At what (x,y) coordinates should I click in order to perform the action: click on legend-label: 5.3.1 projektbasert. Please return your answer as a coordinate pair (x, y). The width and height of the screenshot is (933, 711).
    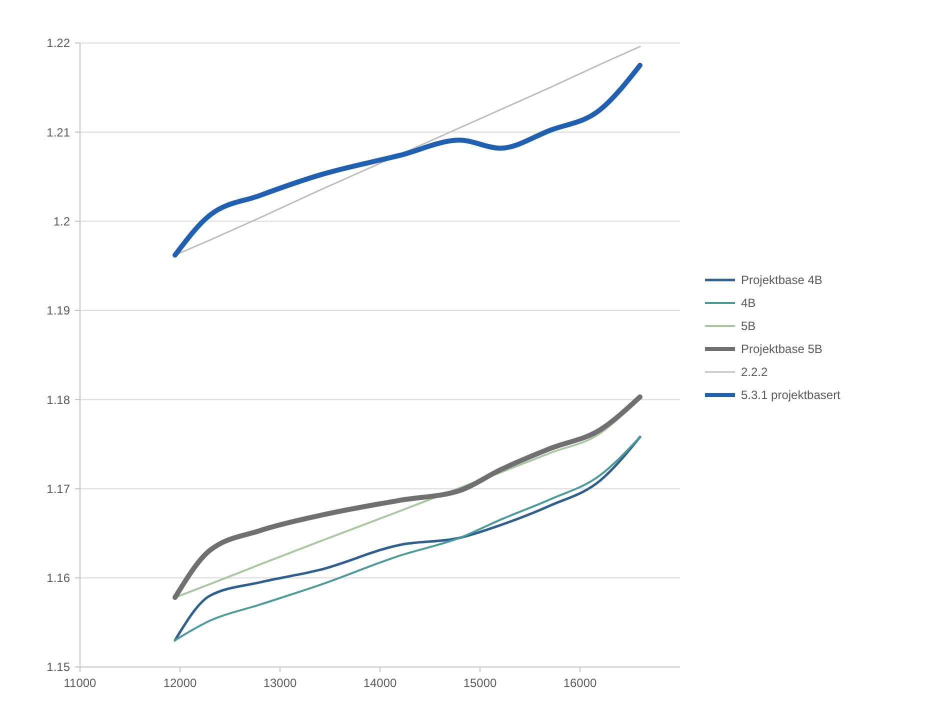
    Looking at the image, I should click on (791, 395).